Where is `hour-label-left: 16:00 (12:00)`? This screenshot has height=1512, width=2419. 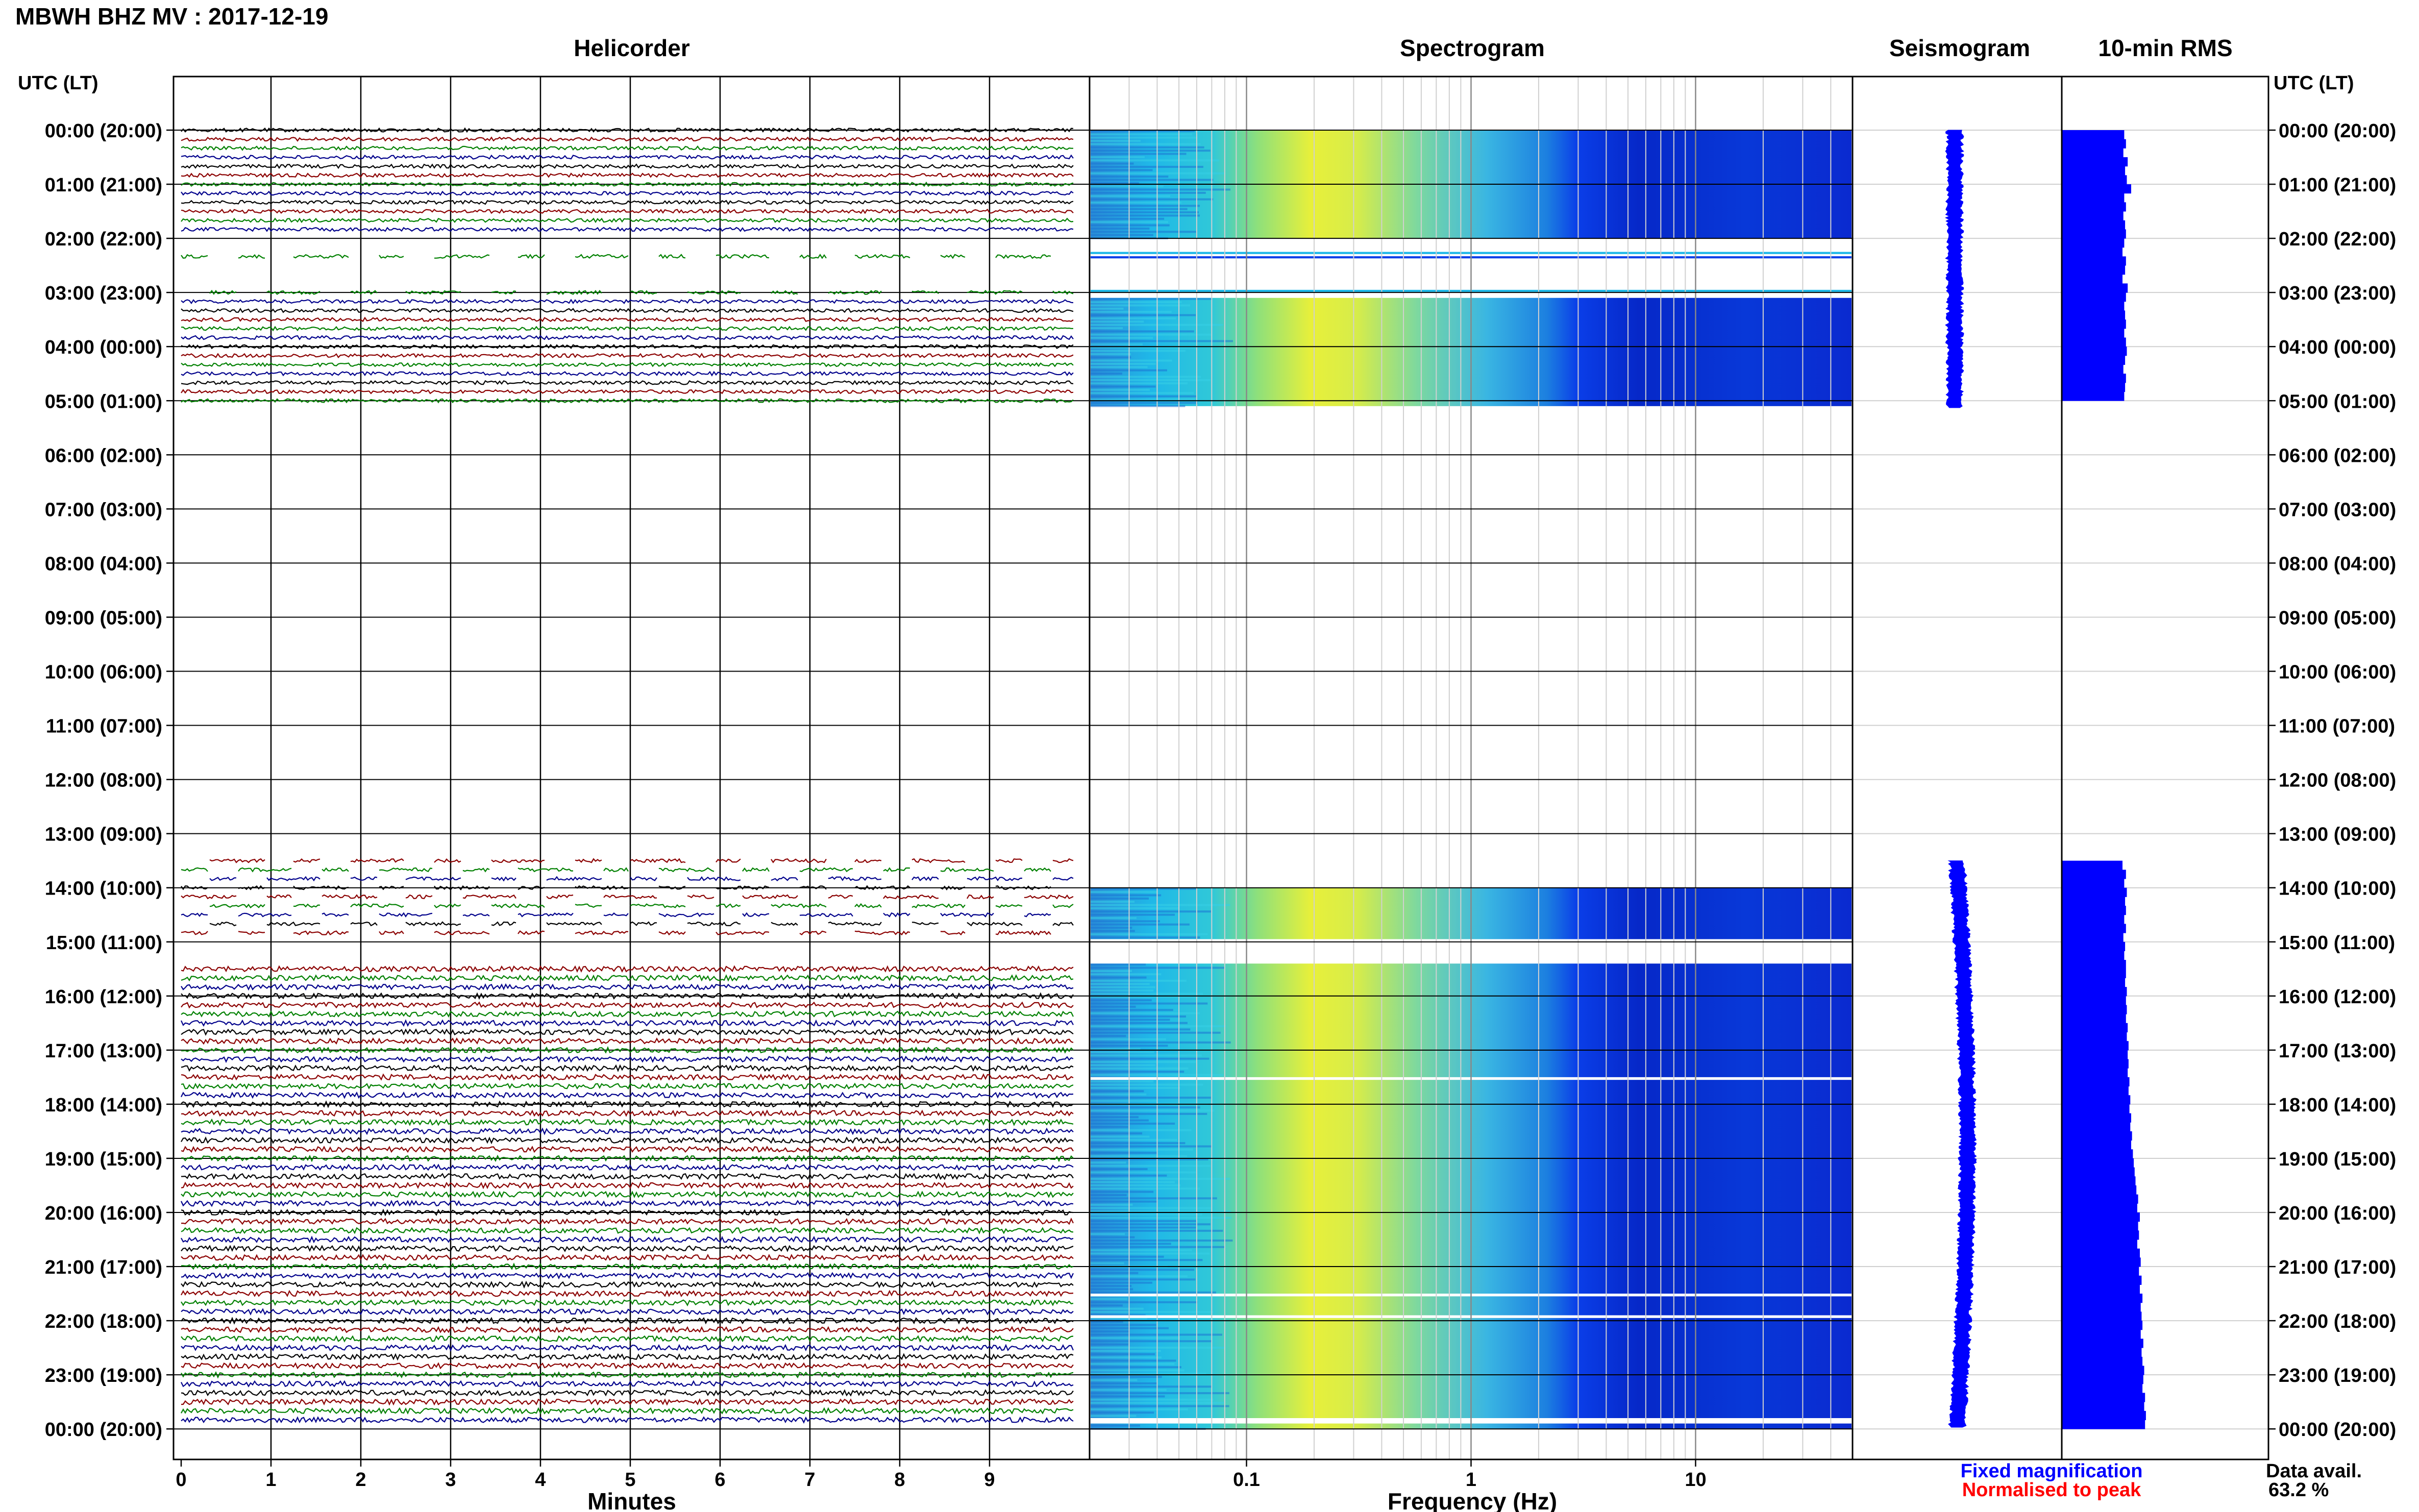
hour-label-left: 16:00 (12:00) is located at coordinates (103, 997).